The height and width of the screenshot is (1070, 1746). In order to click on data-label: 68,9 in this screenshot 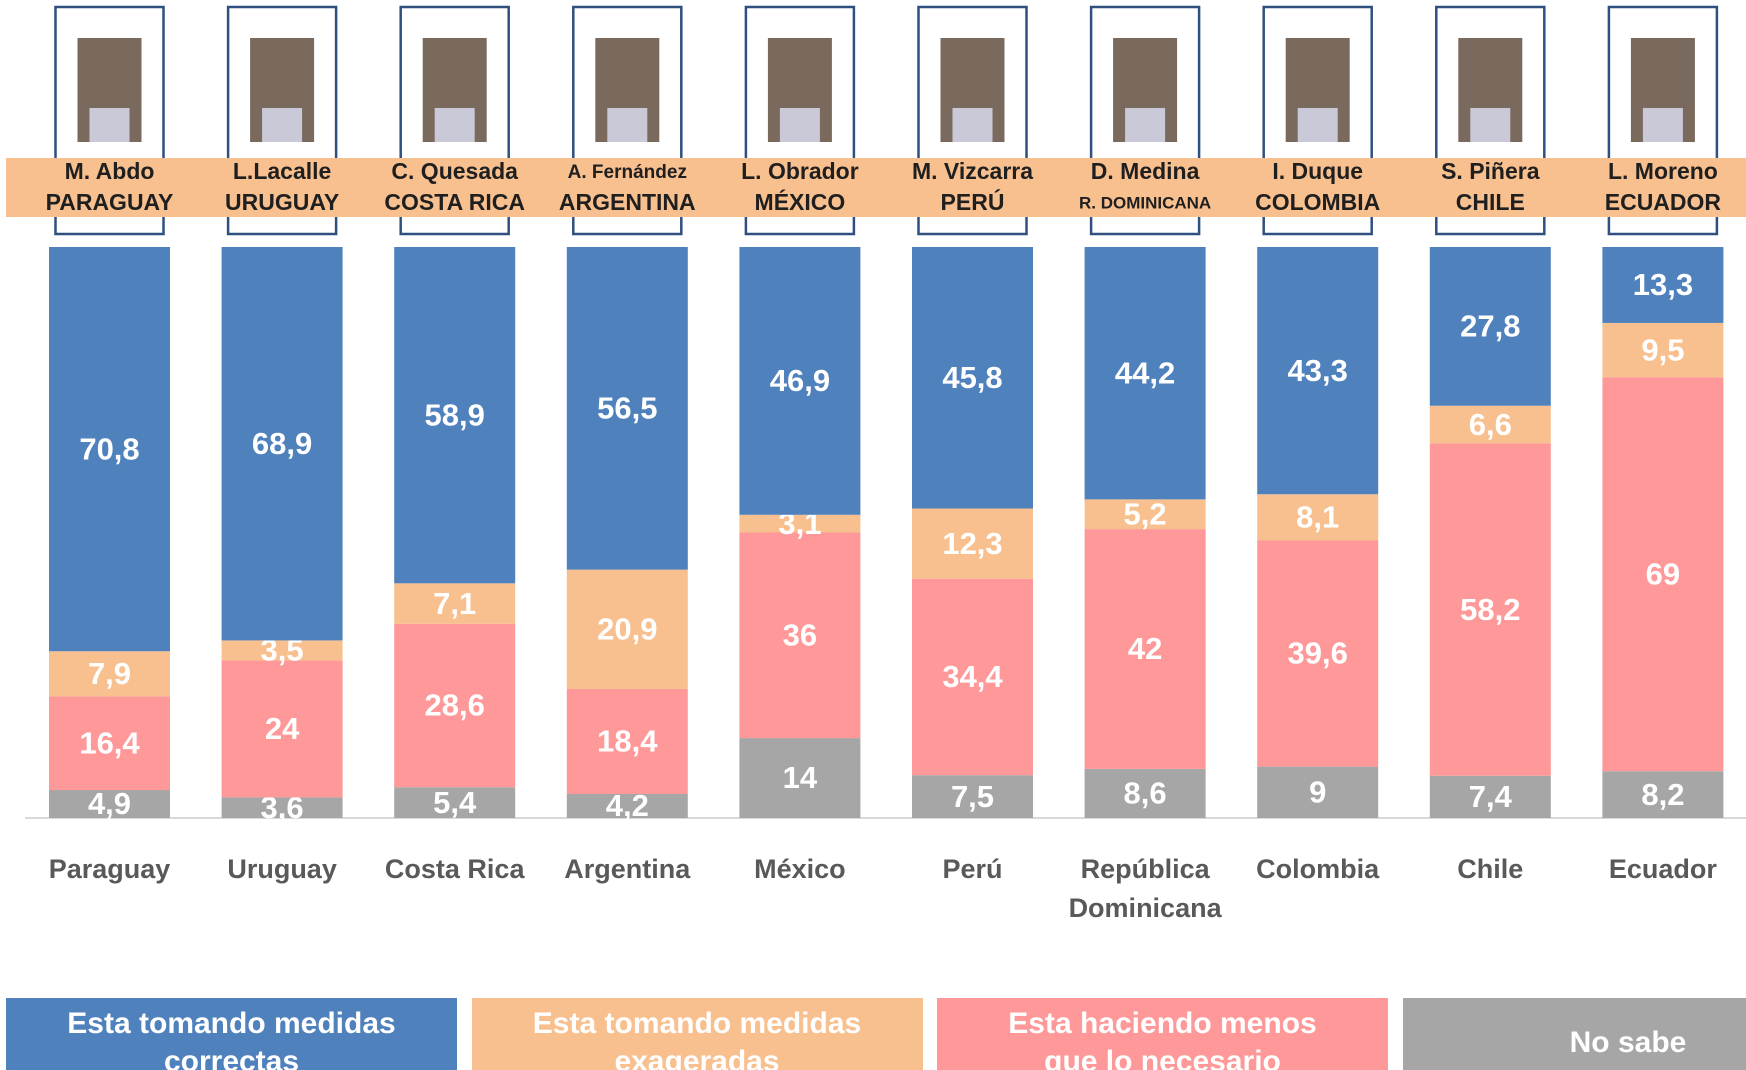, I will do `click(282, 443)`.